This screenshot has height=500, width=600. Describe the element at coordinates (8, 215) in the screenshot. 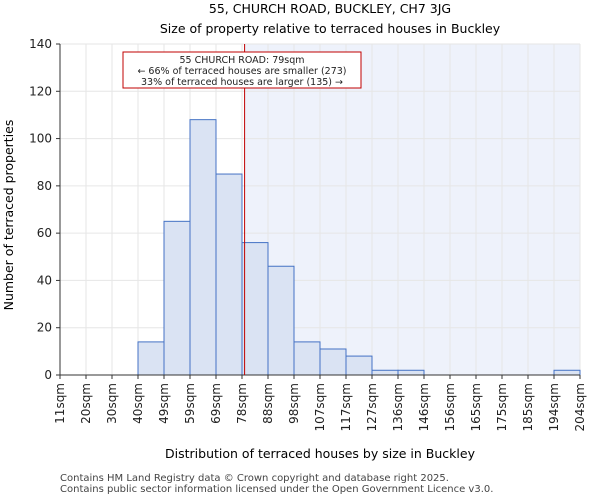

I see `y-axis-label: Number of terraced properties` at that location.